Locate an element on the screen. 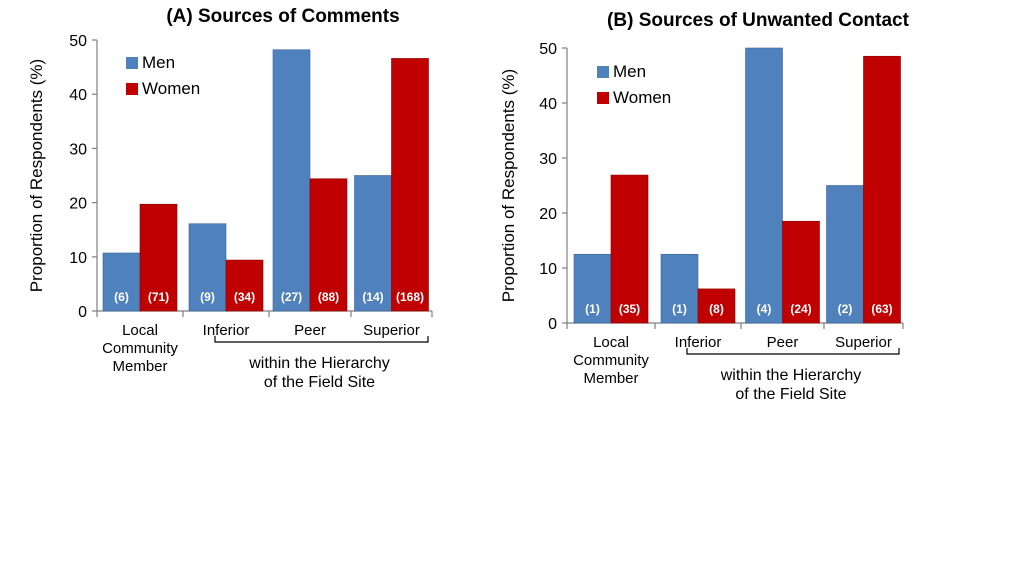 This screenshot has height=576, width=1024. bar-data-label: (6) is located at coordinates (121, 297).